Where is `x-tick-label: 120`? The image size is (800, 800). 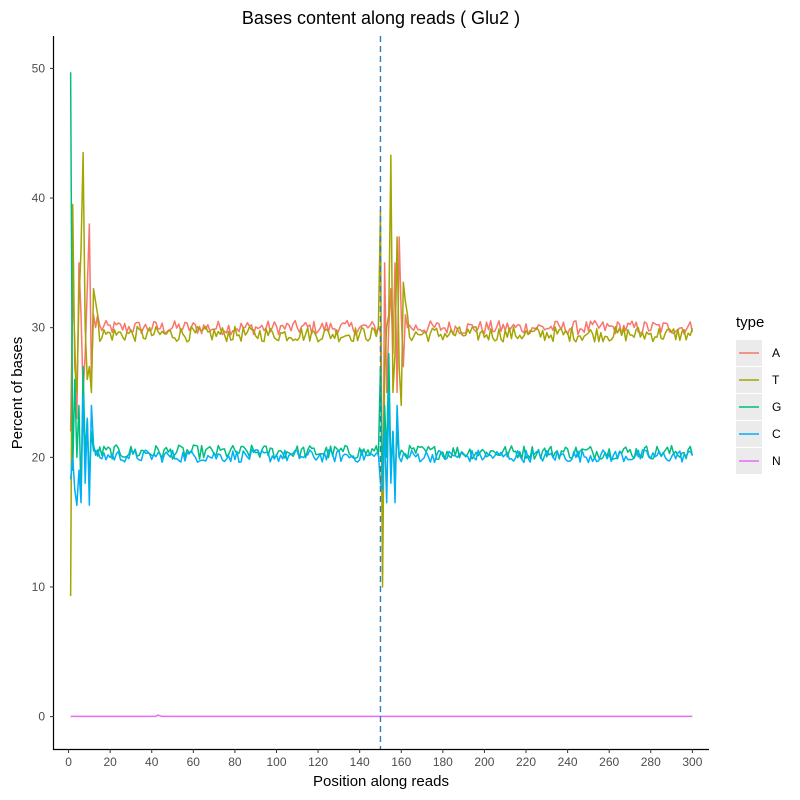
x-tick-label: 120 is located at coordinates (318, 762).